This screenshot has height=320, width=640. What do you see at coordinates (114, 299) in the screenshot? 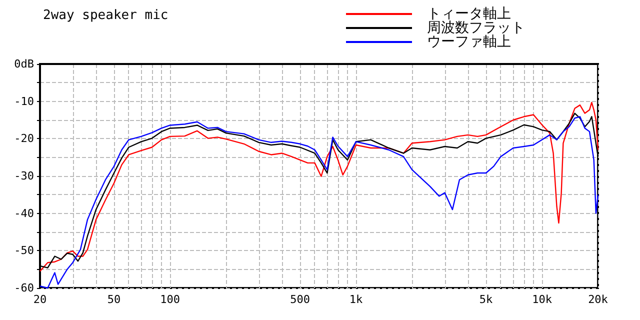
I see `x-tick-label: 50` at bounding box center [114, 299].